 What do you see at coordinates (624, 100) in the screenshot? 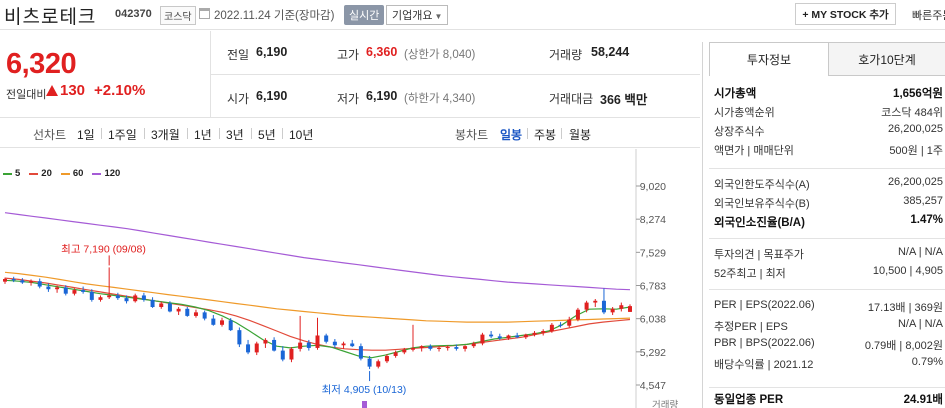
I see `trade-amount-value: 366 백만` at bounding box center [624, 100].